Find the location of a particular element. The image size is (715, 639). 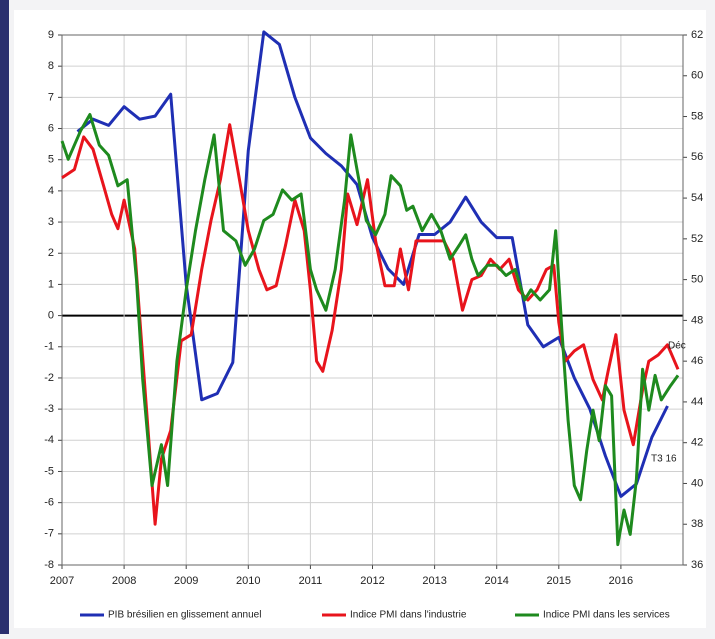

y-tick-label: -3 is located at coordinates (49, 409).